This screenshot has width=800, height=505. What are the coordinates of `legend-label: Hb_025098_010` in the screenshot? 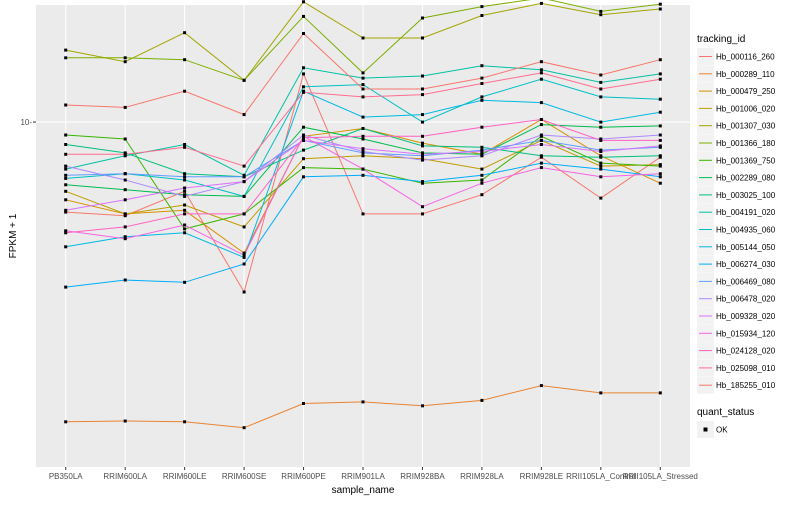 It's located at (746, 368).